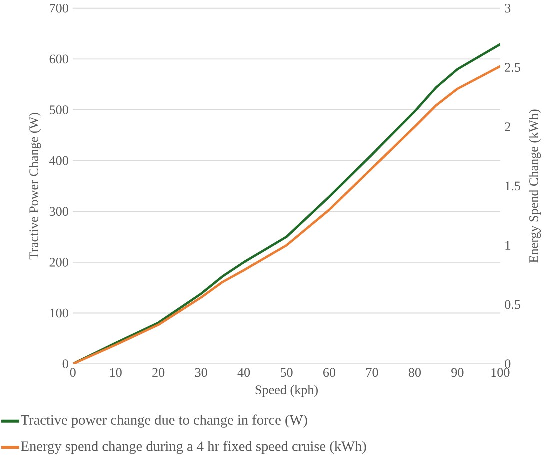 This screenshot has height=455, width=545. I want to click on x-tick-label: 30, so click(201, 372).